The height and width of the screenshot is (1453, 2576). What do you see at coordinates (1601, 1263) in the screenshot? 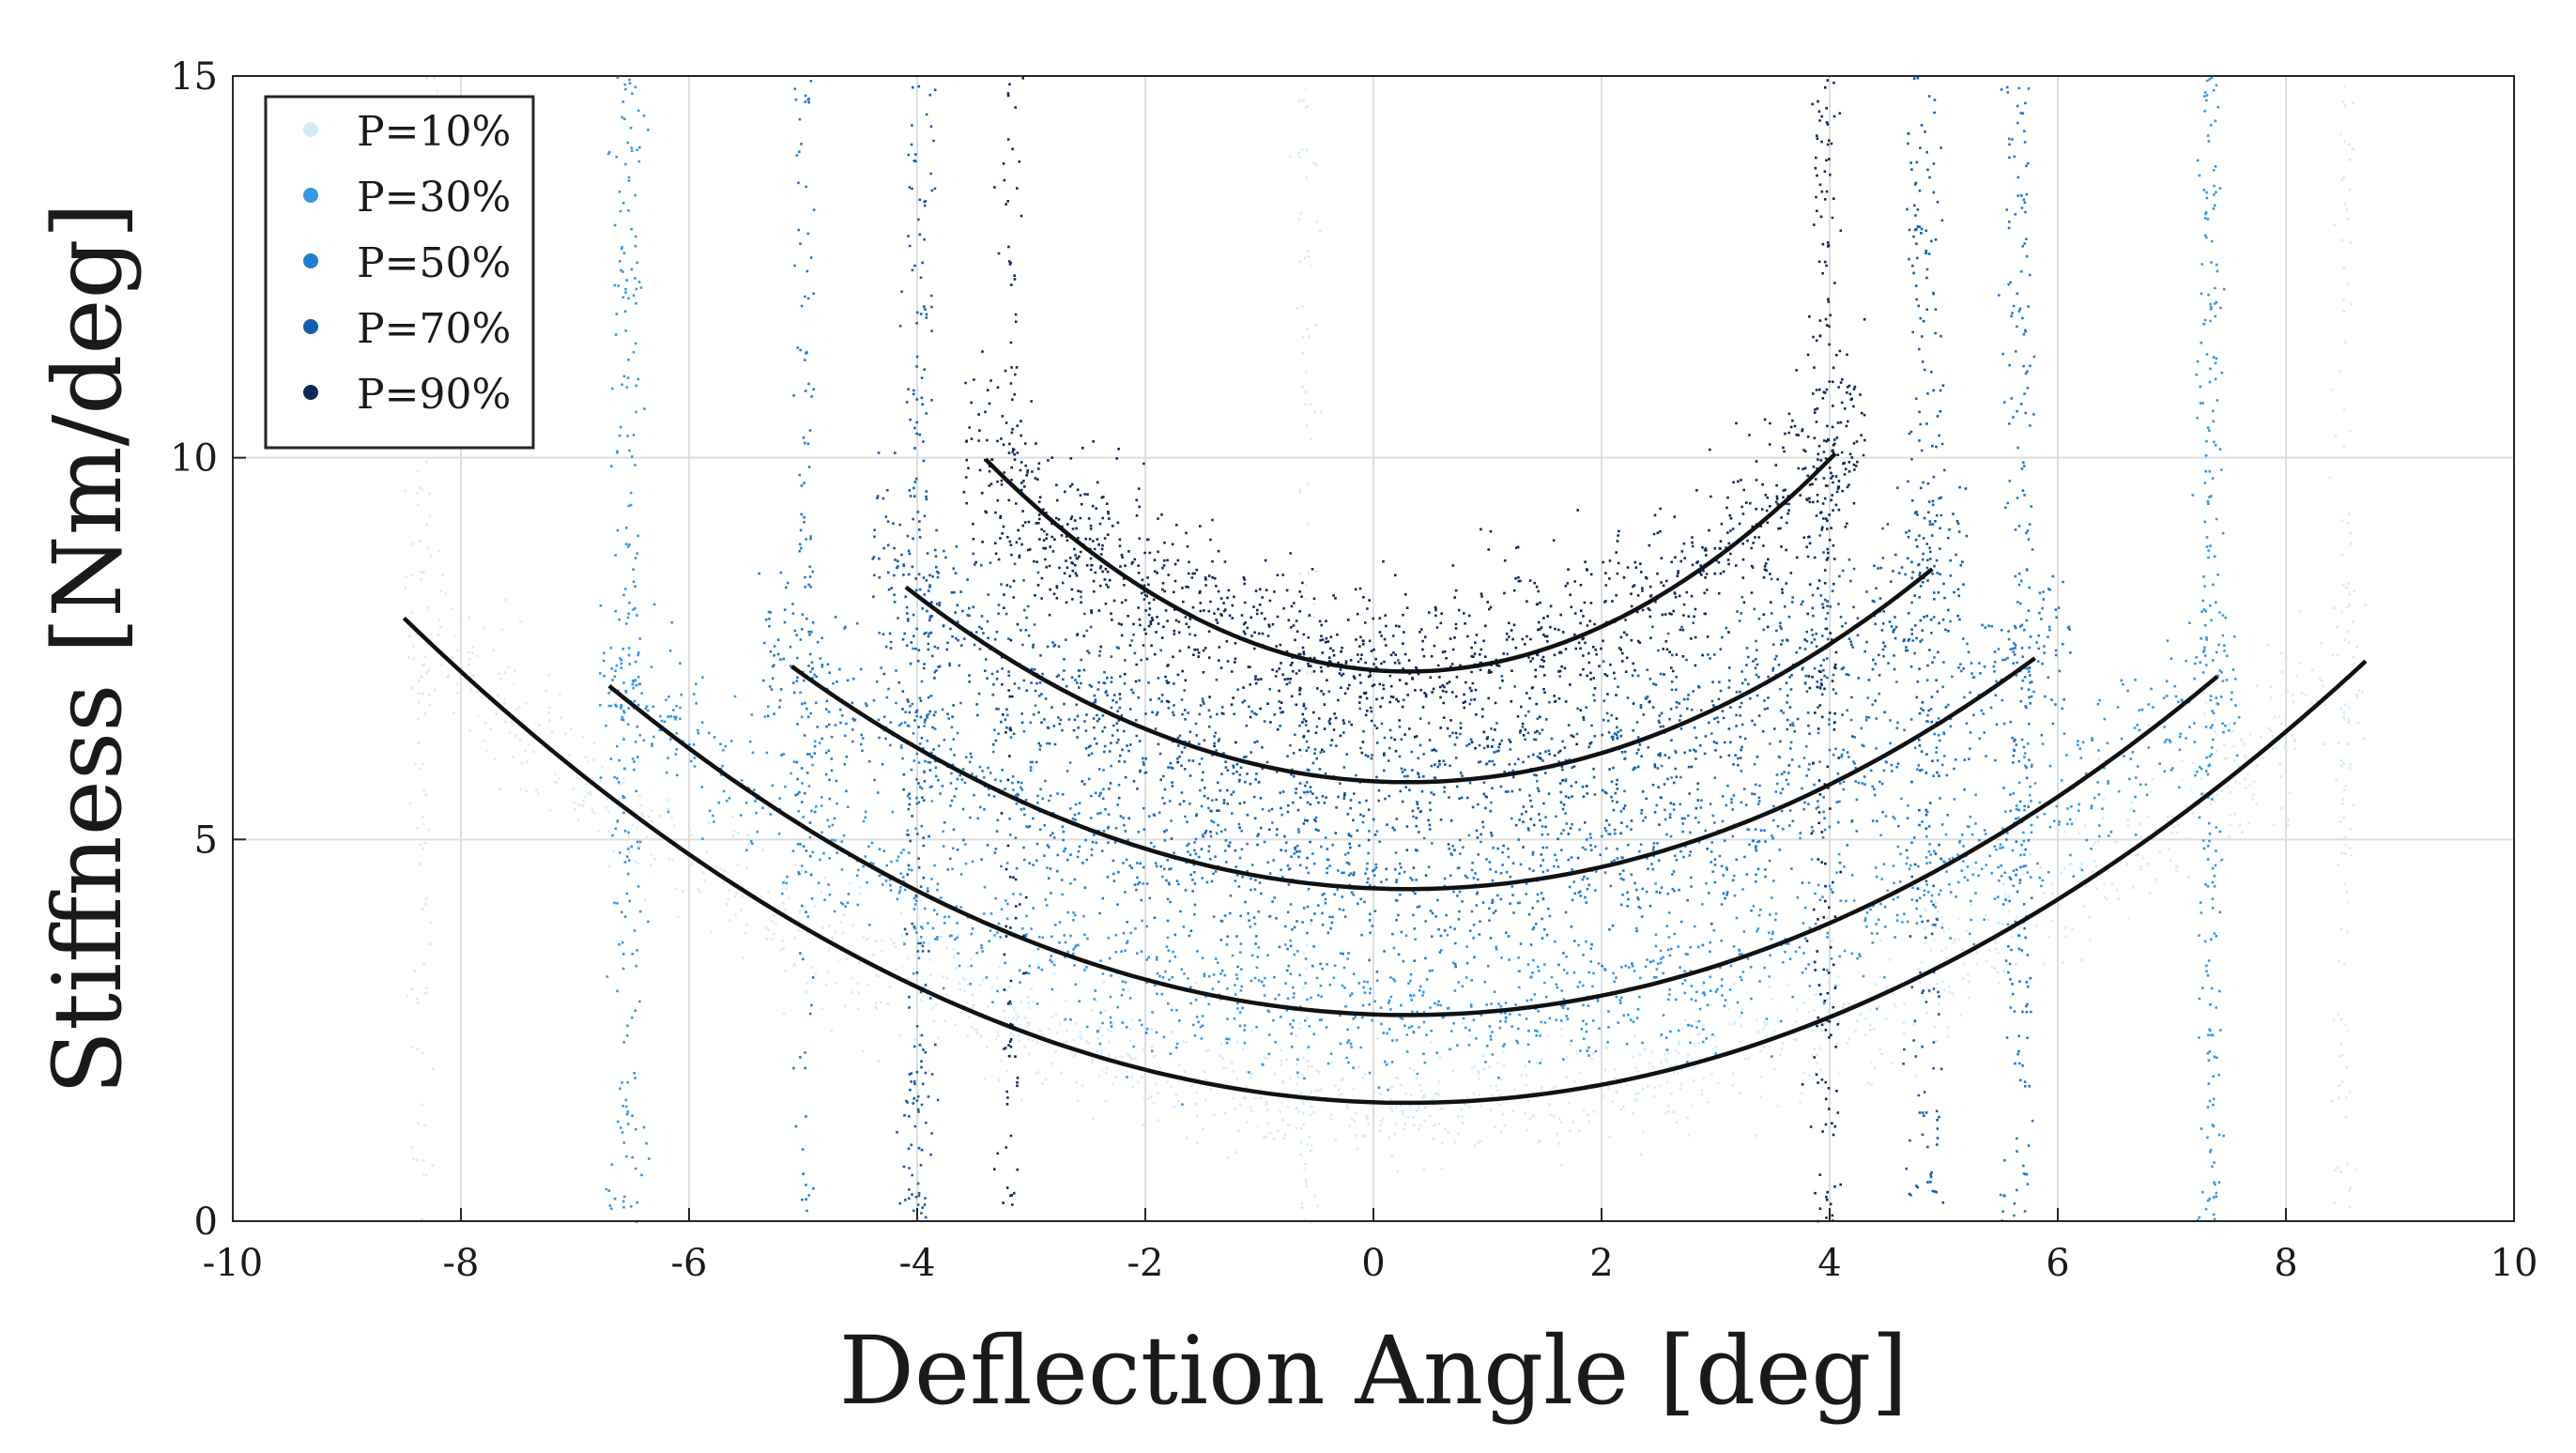
I see `x-tick-label: 2` at bounding box center [1601, 1263].